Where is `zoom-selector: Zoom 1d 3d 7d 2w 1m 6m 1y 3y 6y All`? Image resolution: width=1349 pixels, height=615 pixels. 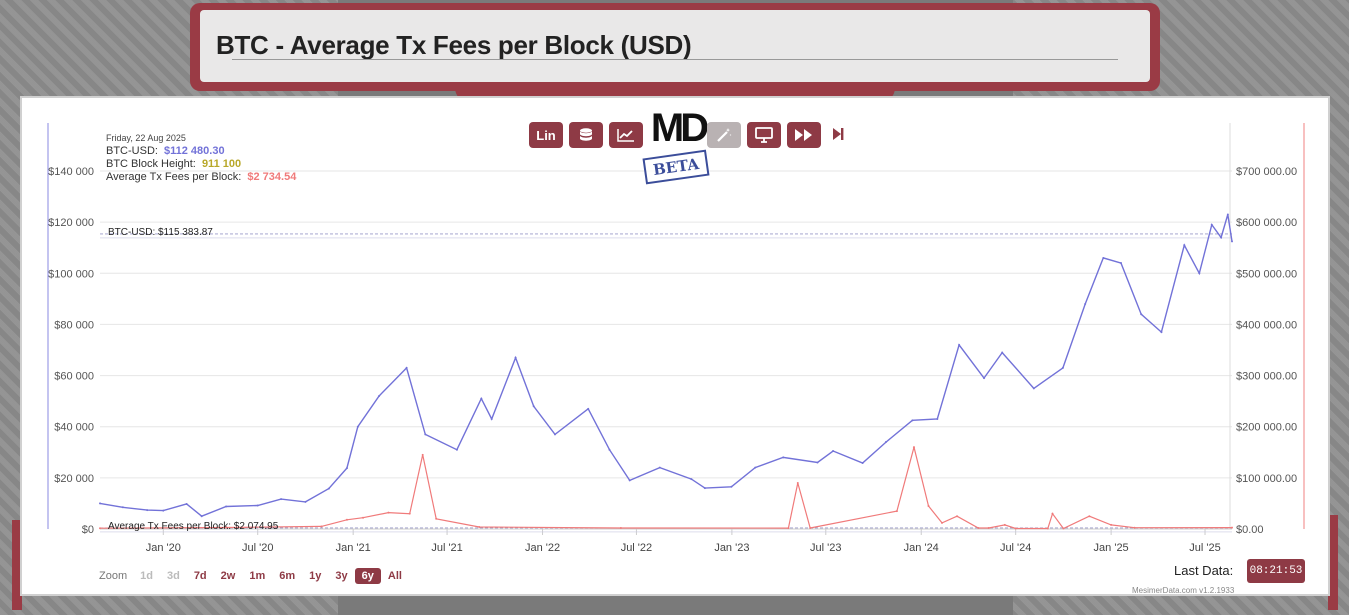 zoom-selector: Zoom 1d 3d 7d 2w 1m 6m 1y 3y 6y All is located at coordinates (254, 576).